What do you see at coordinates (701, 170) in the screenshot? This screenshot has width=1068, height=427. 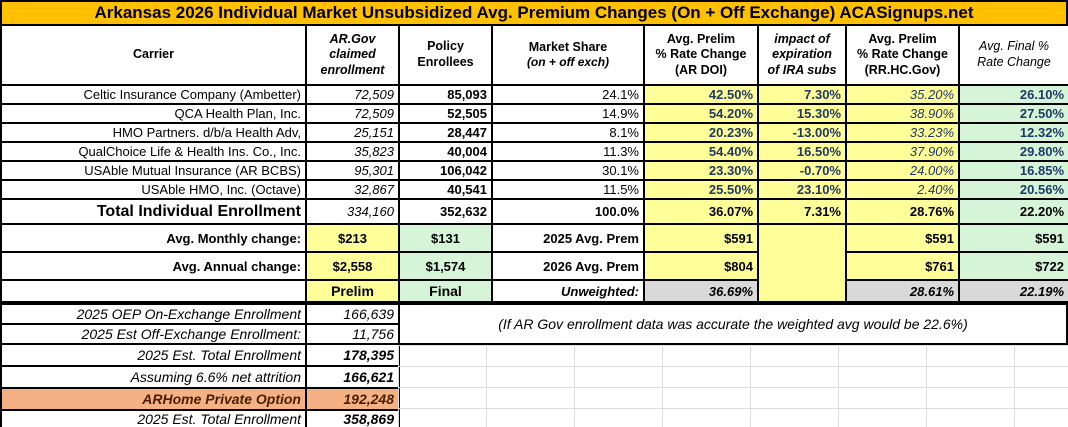 I see `prelim-ardoi-cell: 23.30%` at bounding box center [701, 170].